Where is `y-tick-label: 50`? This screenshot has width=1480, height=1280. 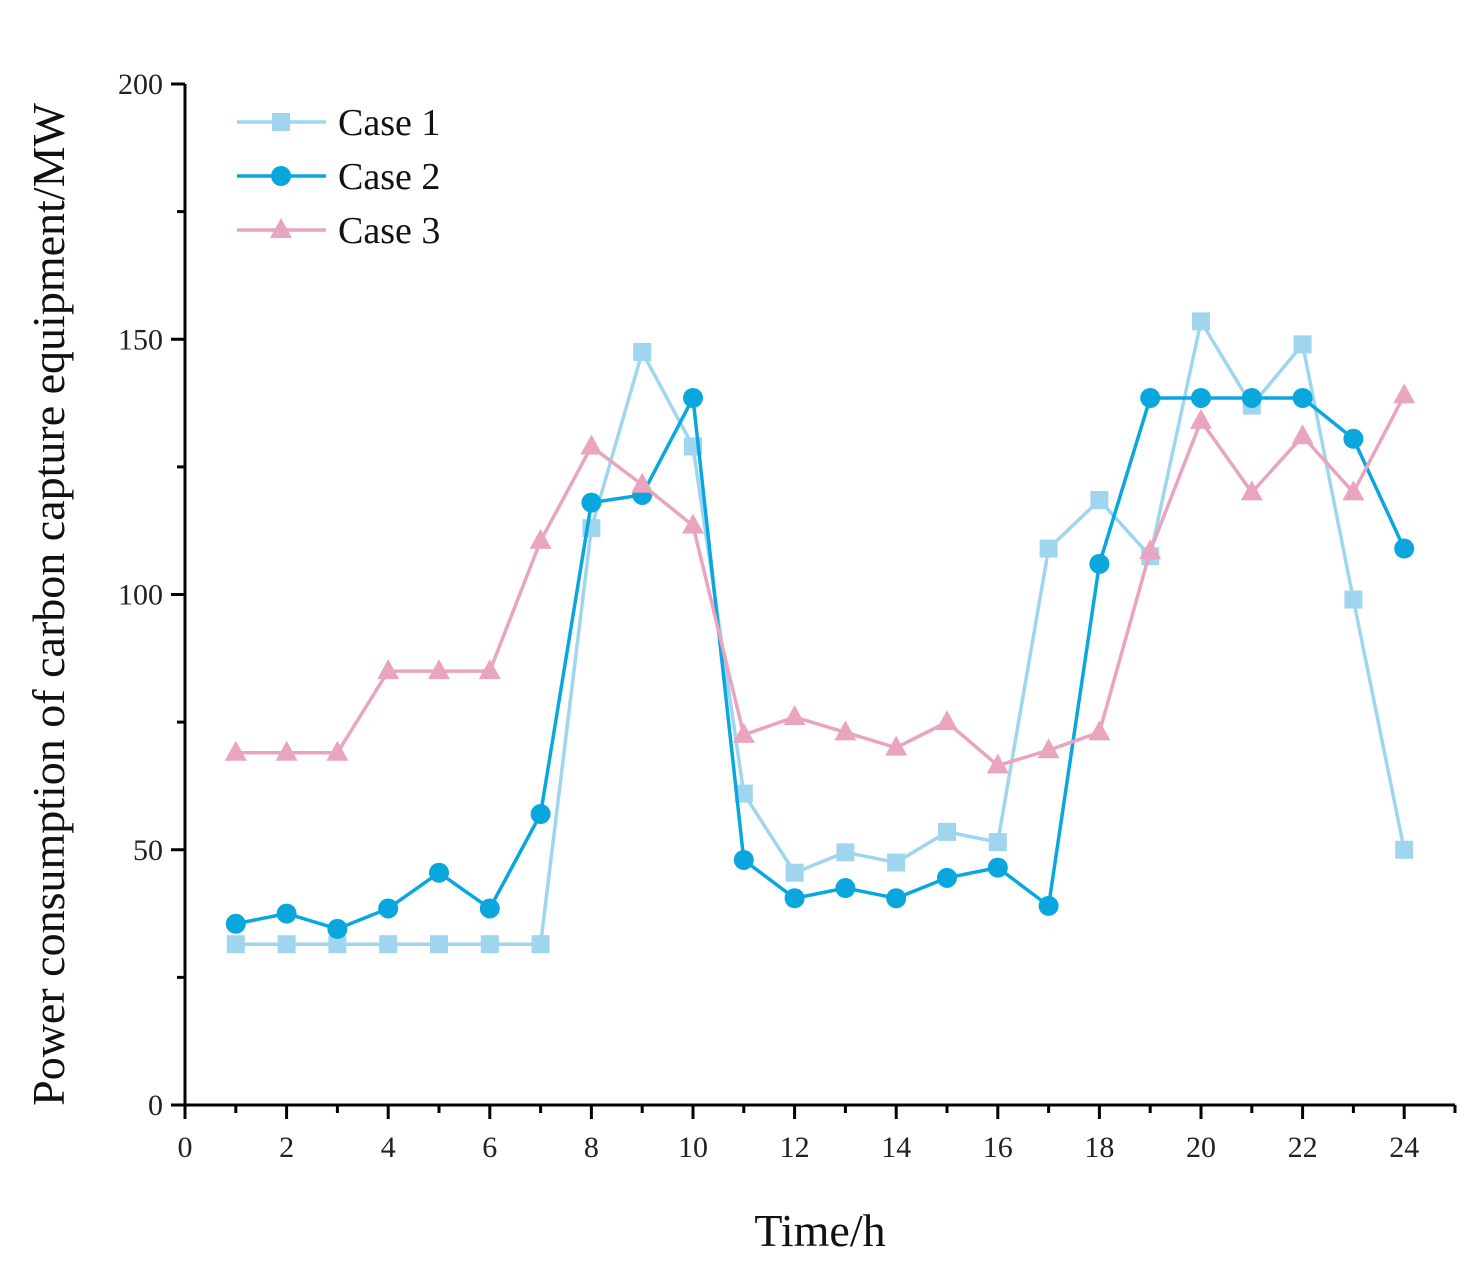 y-tick-label: 50 is located at coordinates (148, 850).